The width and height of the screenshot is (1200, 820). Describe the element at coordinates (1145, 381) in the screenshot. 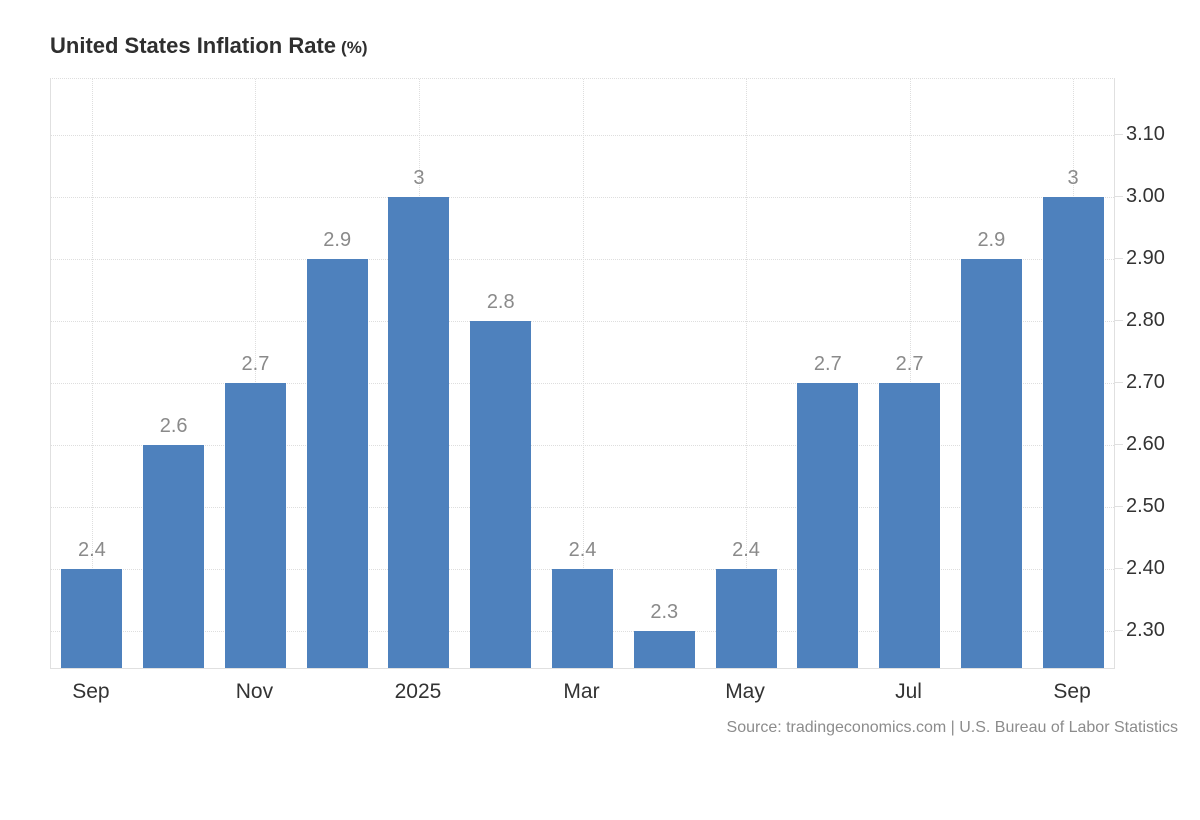

I see `y-axis-tick-label: 2.70` at that location.